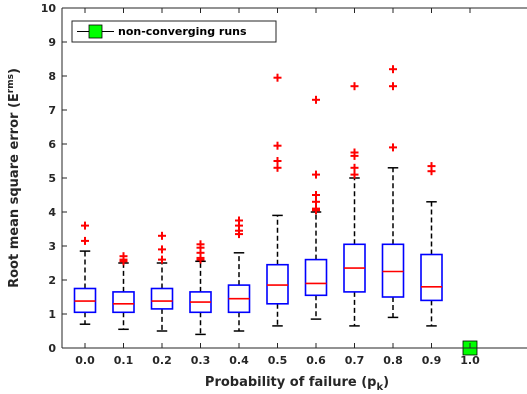  What do you see at coordinates (379, 387) in the screenshot?
I see `x-axis-label-subscript: k` at bounding box center [379, 387].